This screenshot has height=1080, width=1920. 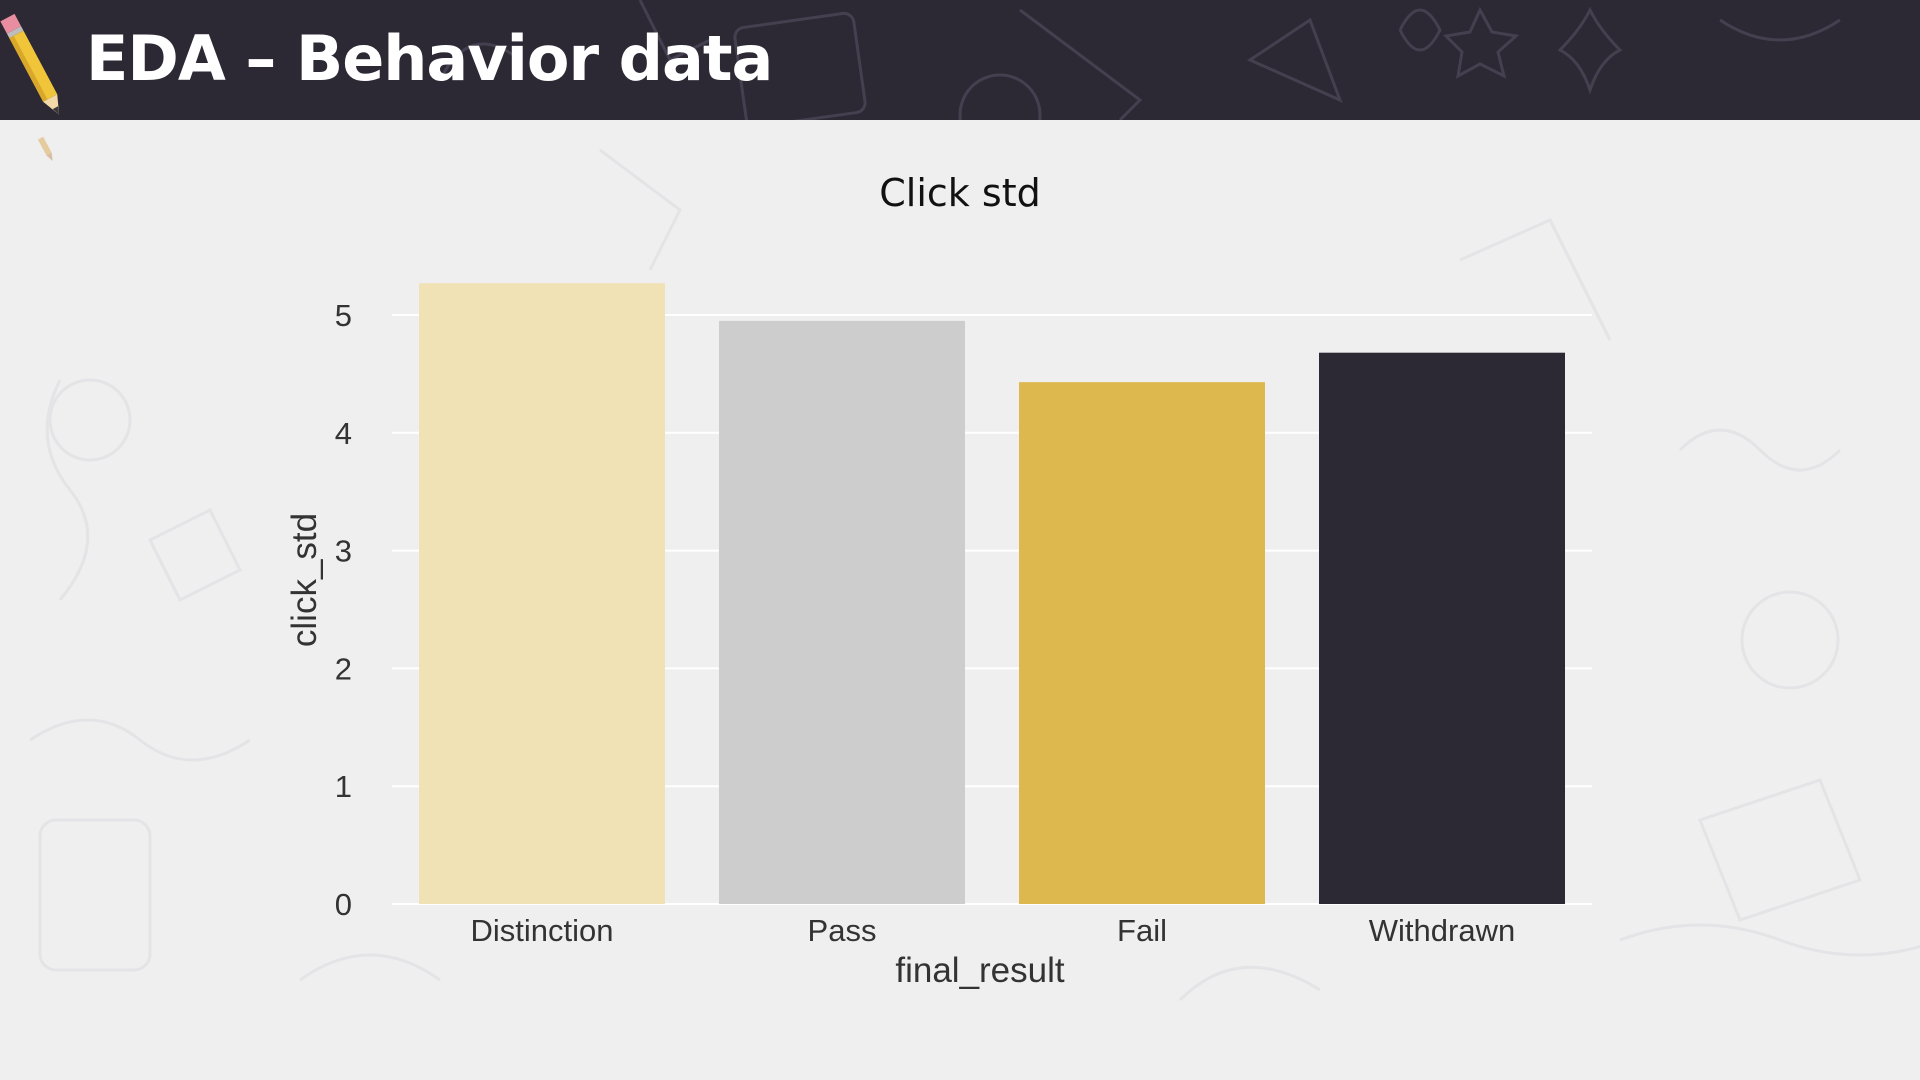 I want to click on x-tick-label: Pass, so click(x=842, y=930).